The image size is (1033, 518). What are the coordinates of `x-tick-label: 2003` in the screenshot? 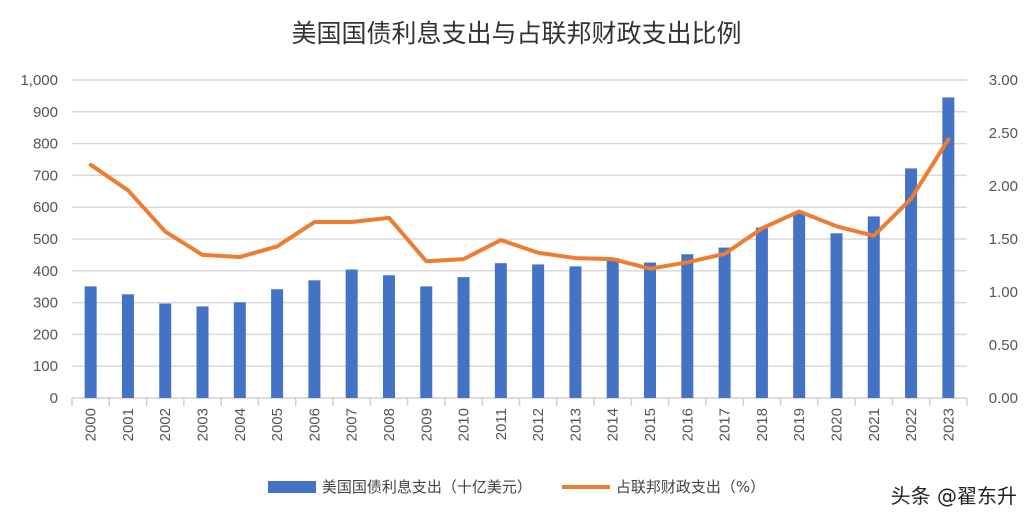 It's located at (203, 424).